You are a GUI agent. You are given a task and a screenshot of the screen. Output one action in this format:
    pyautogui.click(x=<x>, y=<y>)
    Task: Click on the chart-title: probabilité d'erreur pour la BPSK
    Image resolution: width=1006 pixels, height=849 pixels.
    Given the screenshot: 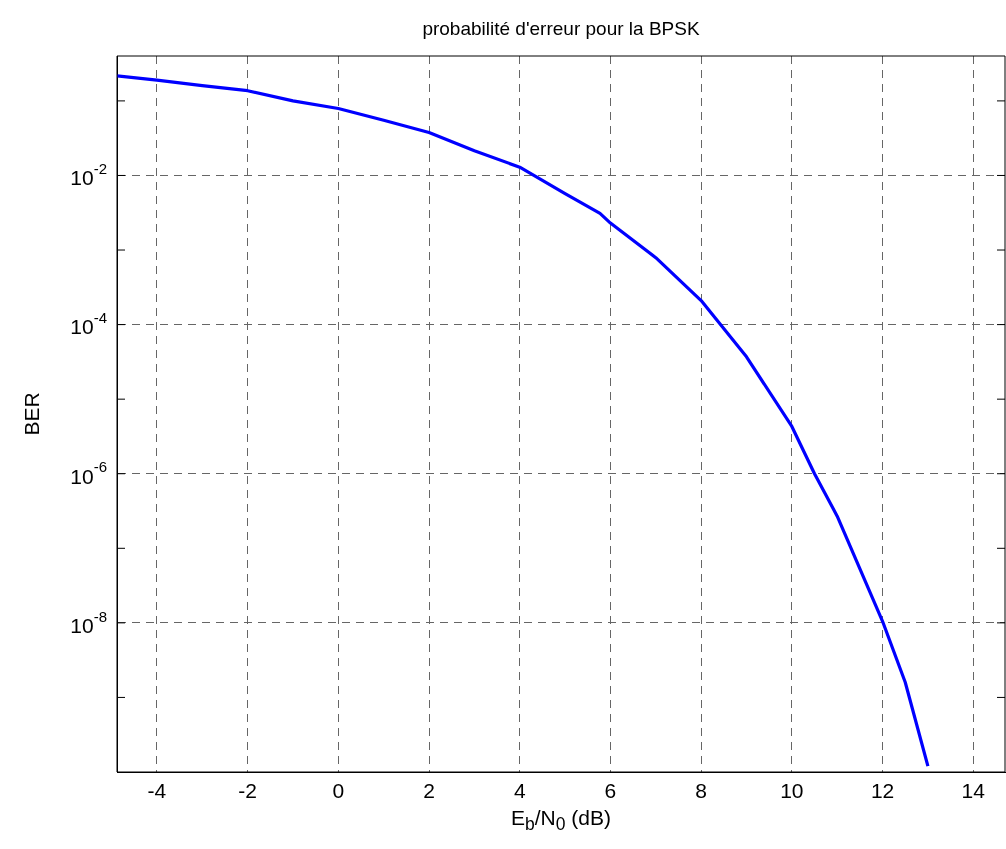 What is the action you would take?
    pyautogui.click(x=561, y=29)
    